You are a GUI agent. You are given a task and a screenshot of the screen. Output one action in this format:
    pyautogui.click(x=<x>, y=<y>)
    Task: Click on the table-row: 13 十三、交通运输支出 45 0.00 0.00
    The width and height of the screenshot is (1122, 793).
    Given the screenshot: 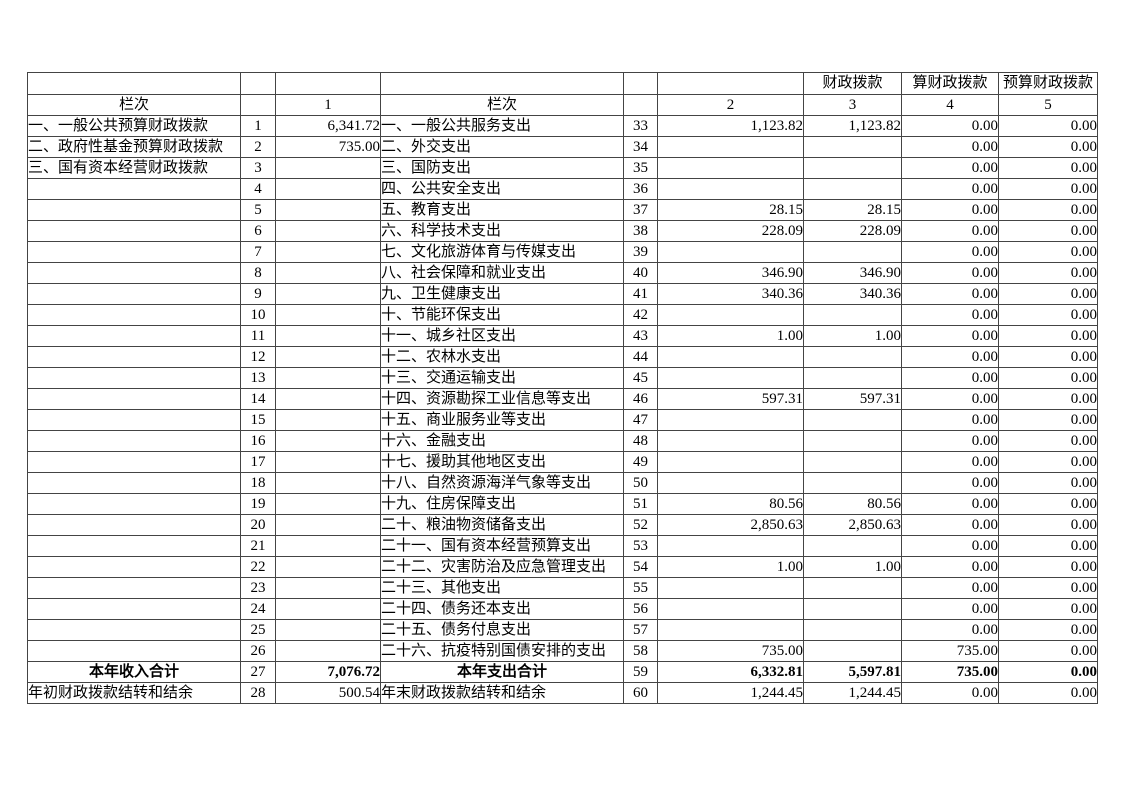 What is the action you would take?
    pyautogui.click(x=562, y=378)
    